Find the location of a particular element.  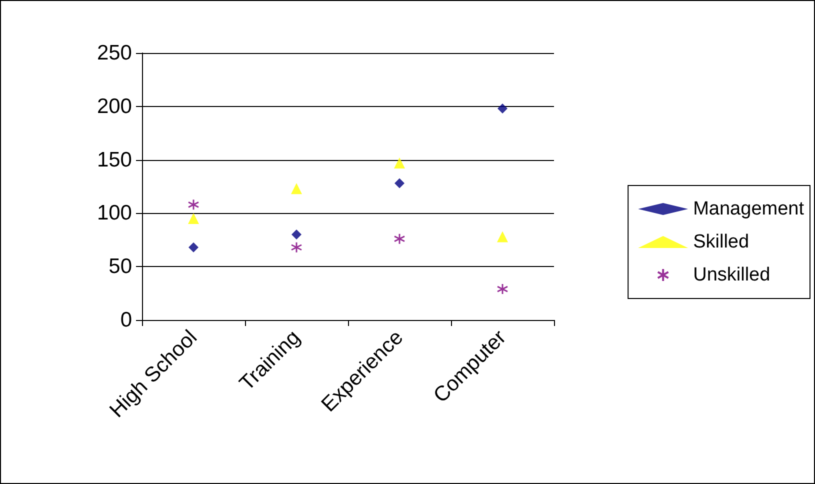

y-tick-label: 50 is located at coordinates (120, 266).